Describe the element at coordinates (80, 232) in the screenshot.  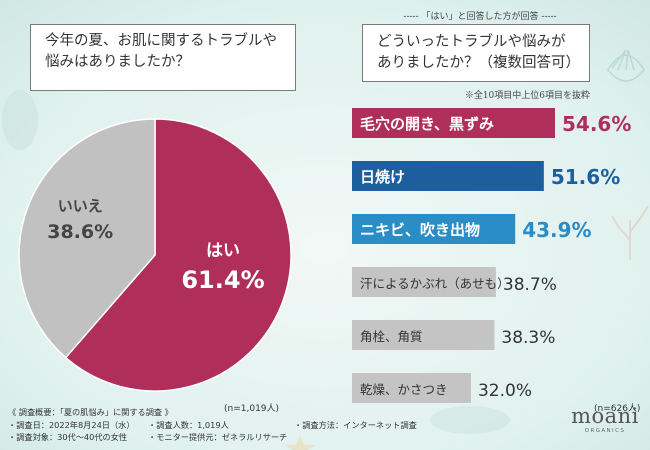
I see `pie-value-no: 38.6%` at that location.